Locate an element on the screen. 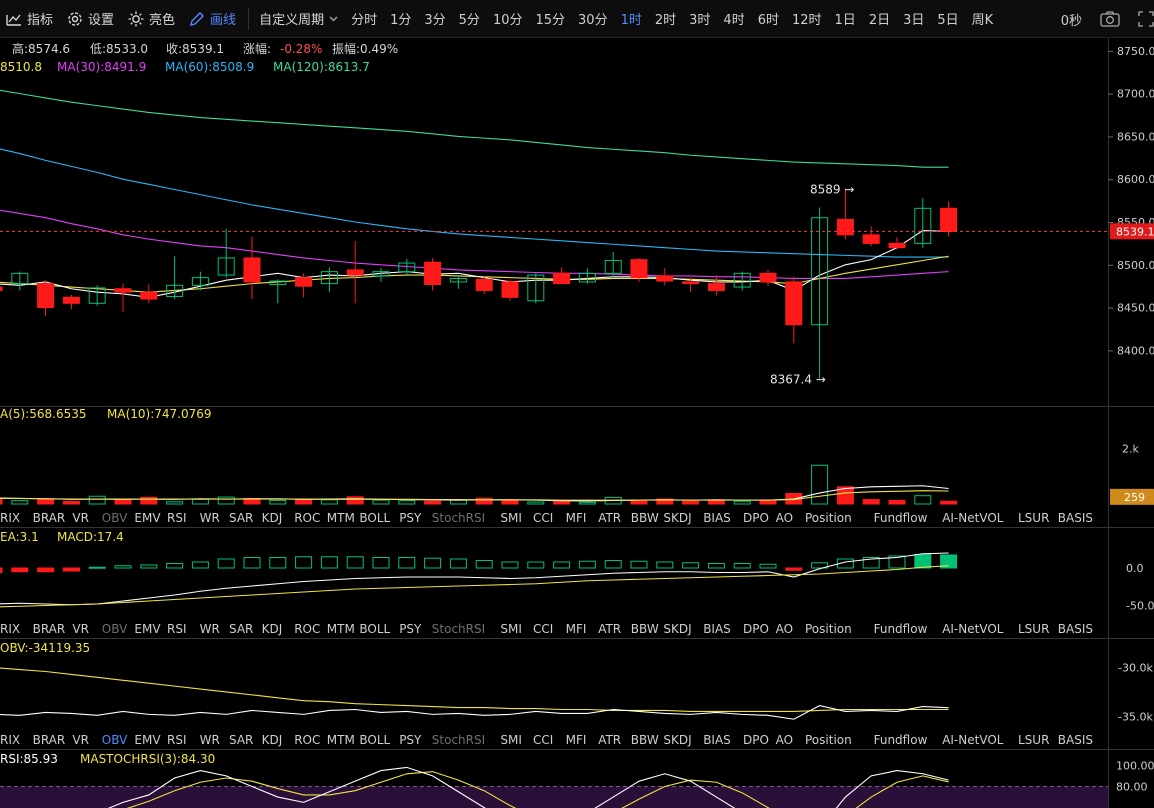 This screenshot has width=1154, height=808. vol-ind-tab-10: MTM is located at coordinates (341, 518).